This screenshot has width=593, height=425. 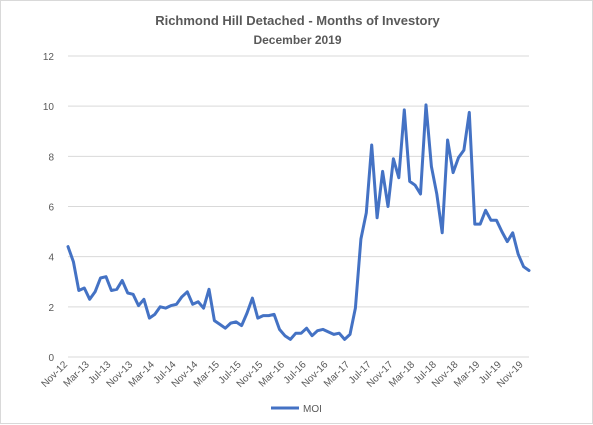 I want to click on y-axis-ticks: 0 2 4 6 8 10 12, so click(x=49, y=208).